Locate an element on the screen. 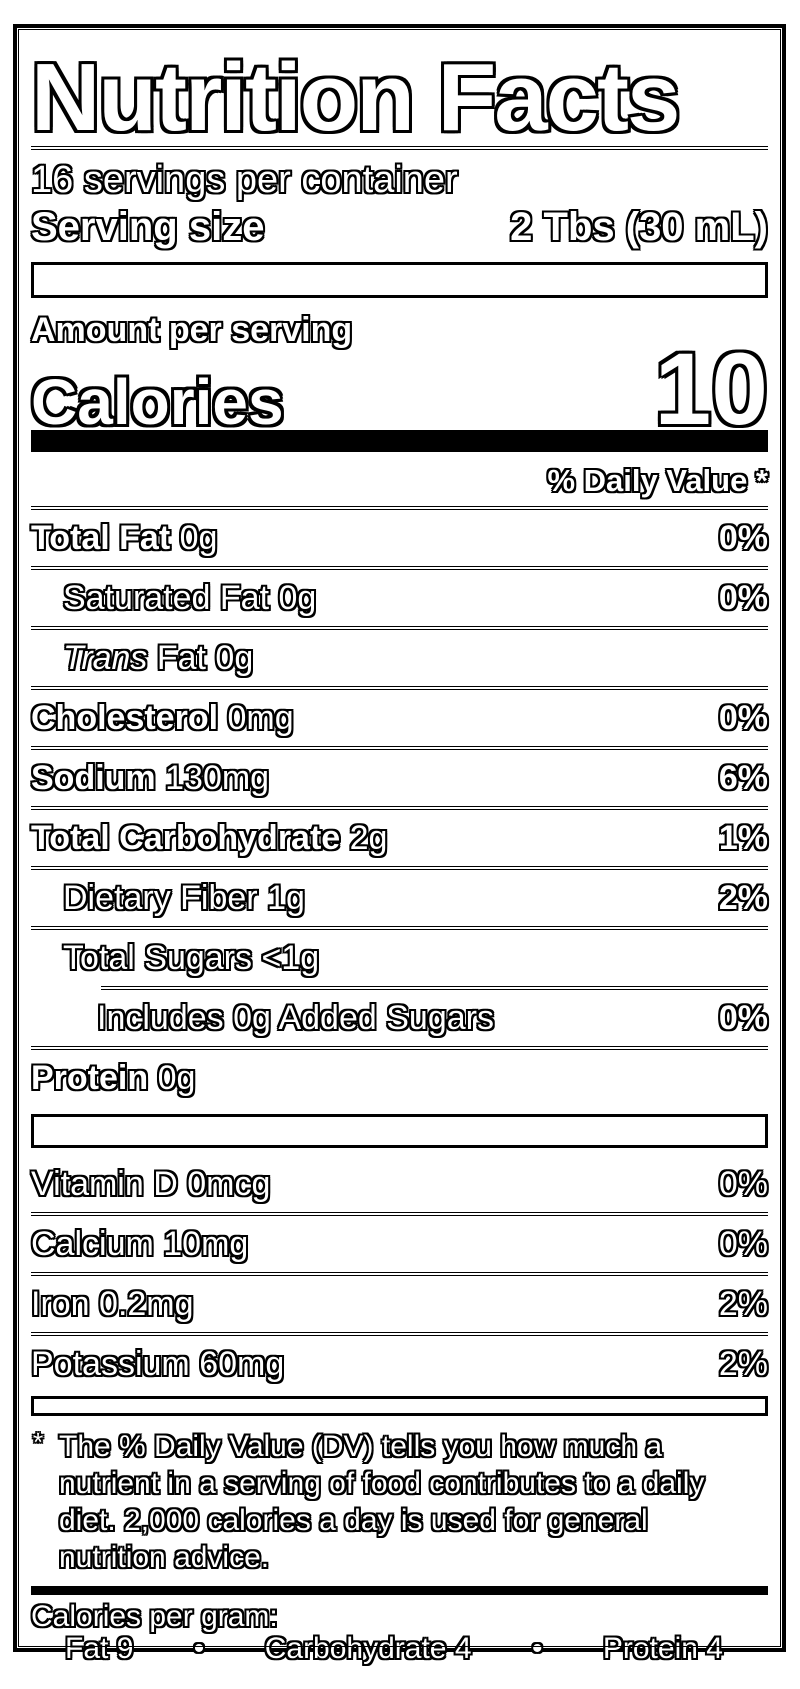  calories-per-gram-fat: Fat 9 is located at coordinates (99, 1649).